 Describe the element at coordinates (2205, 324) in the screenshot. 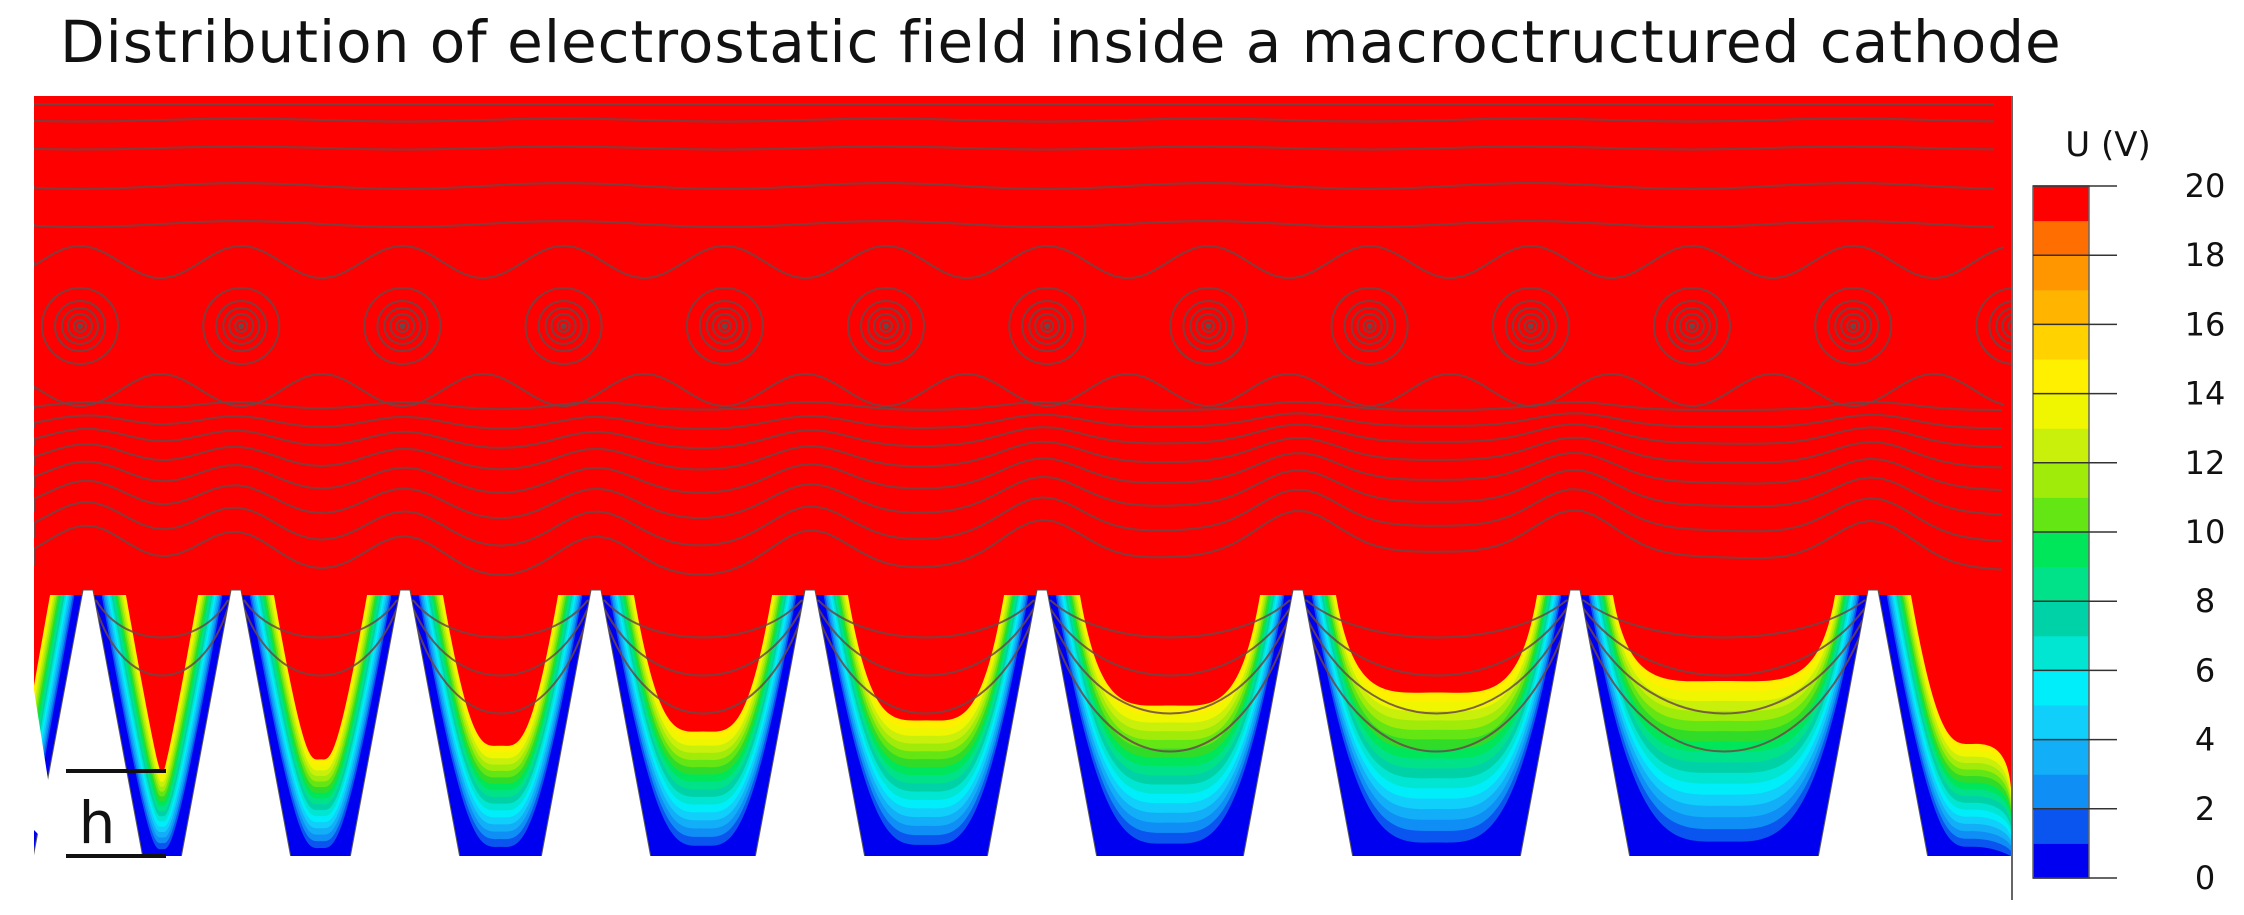

I see `colorbar-tick-label: 16` at that location.